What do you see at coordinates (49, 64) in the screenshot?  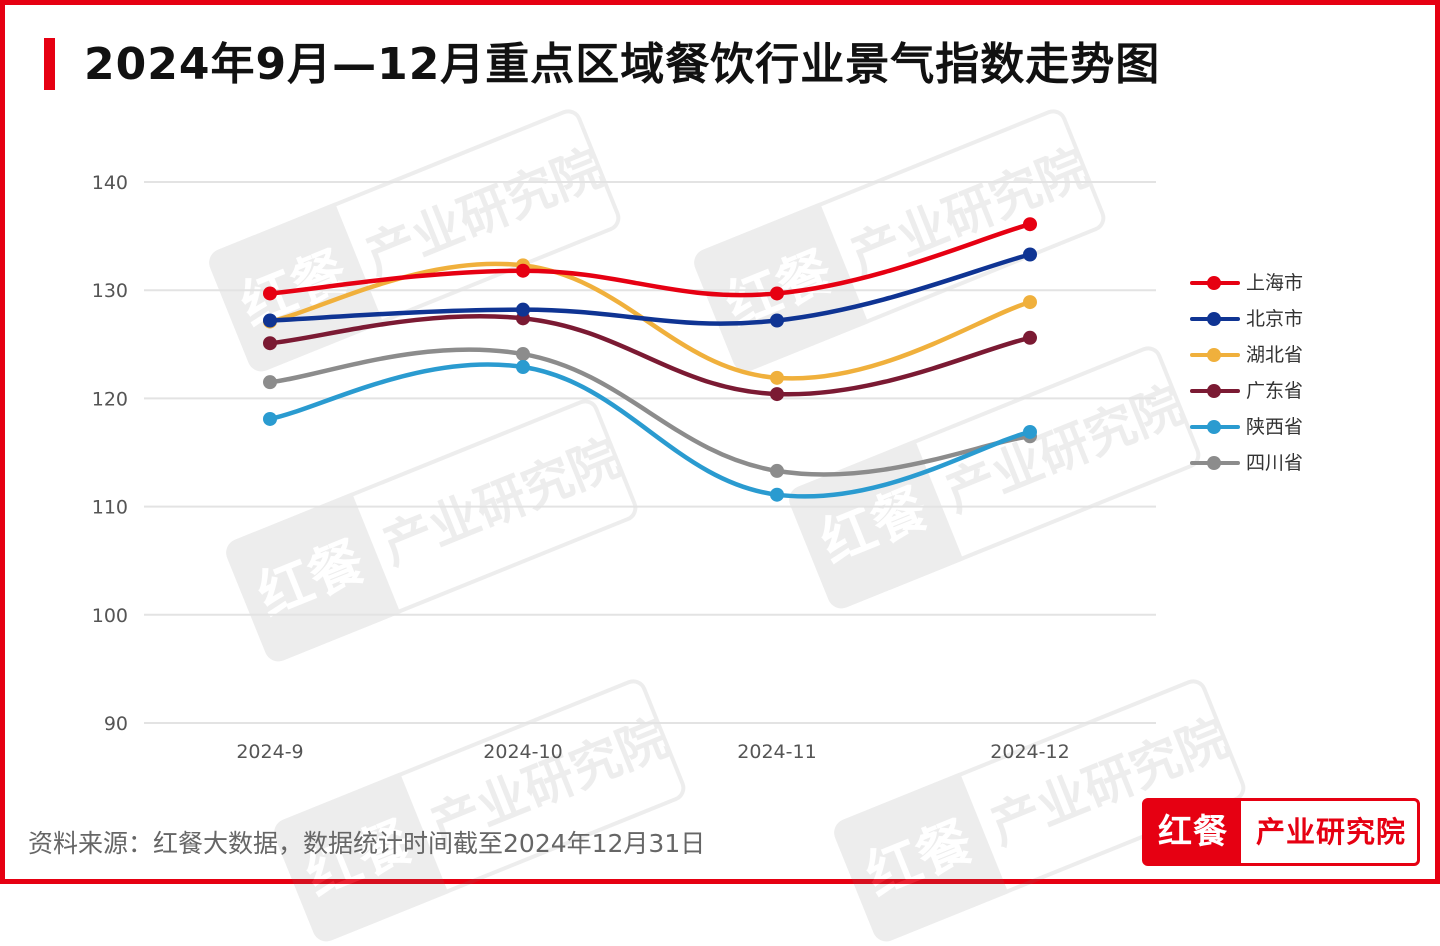 I see `title-accent-bar` at bounding box center [49, 64].